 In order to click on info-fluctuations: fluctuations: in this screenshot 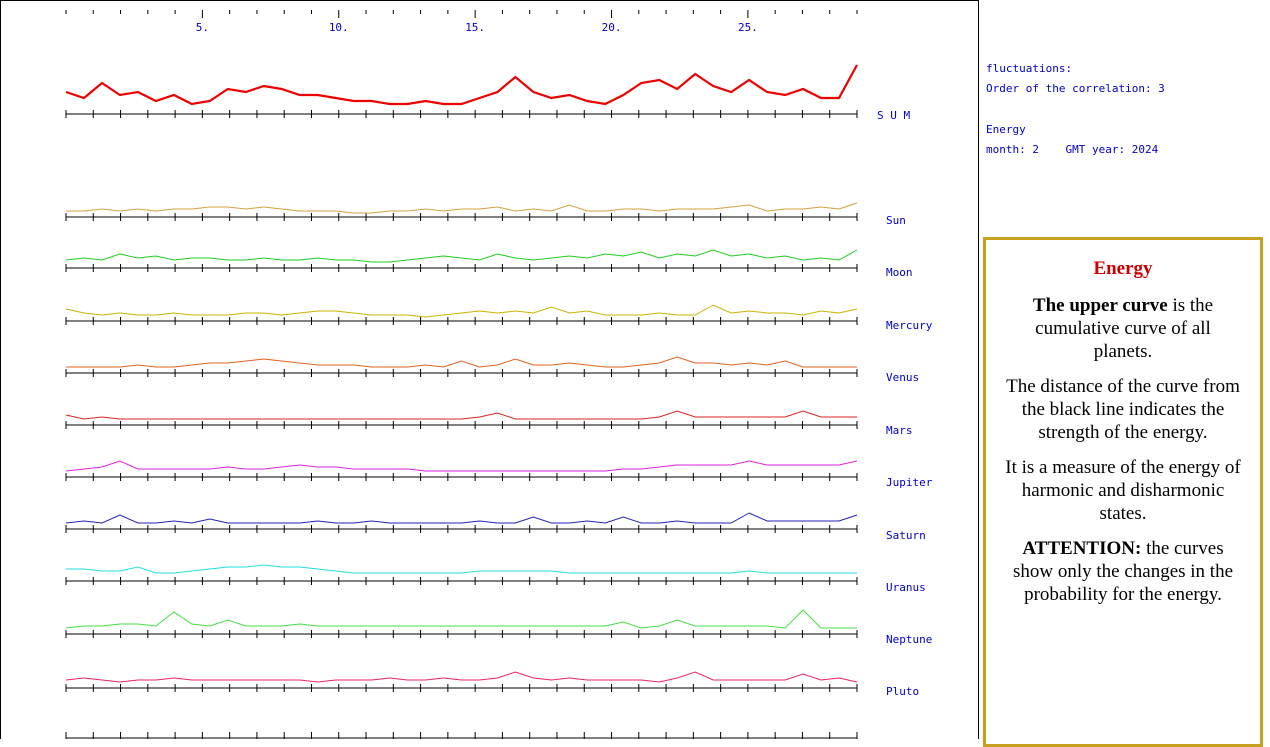, I will do `click(1029, 68)`.